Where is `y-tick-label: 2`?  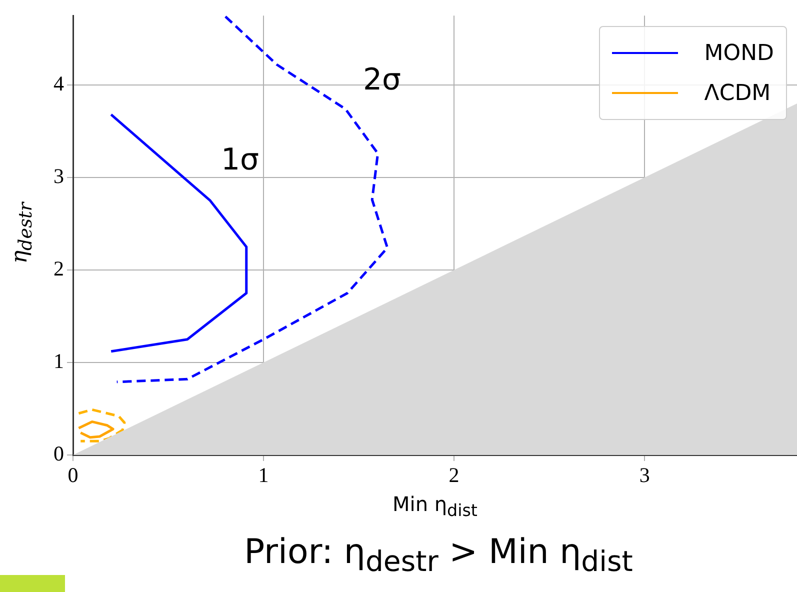
y-tick-label: 2 is located at coordinates (59, 268).